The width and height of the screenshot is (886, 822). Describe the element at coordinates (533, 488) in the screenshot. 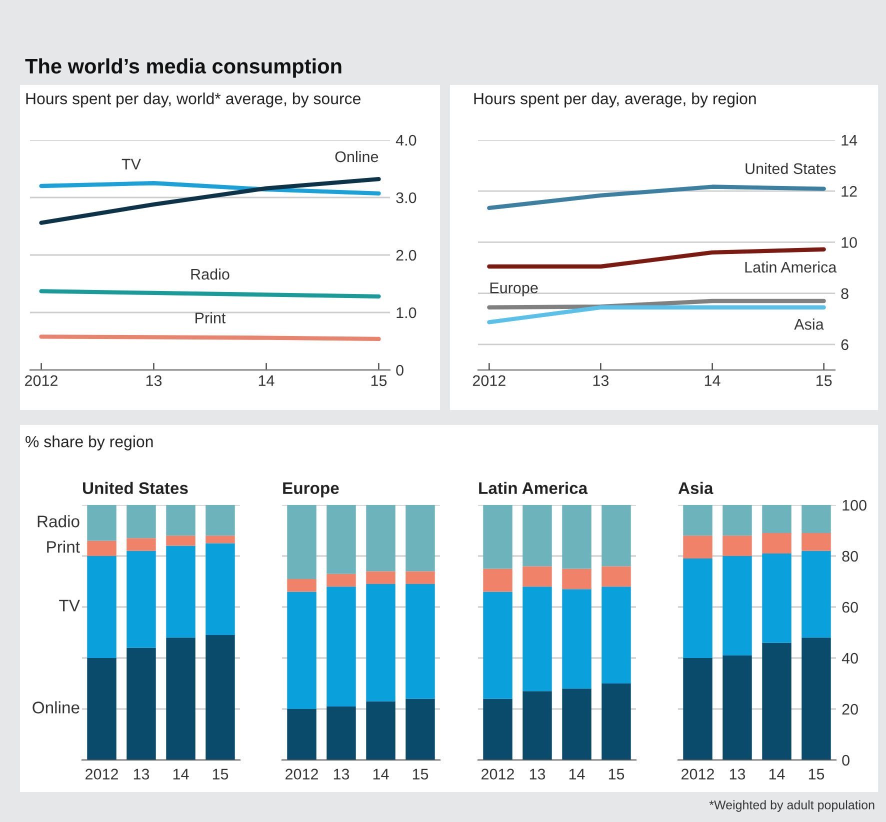

I see `chart-subtitle: Latin America` at that location.